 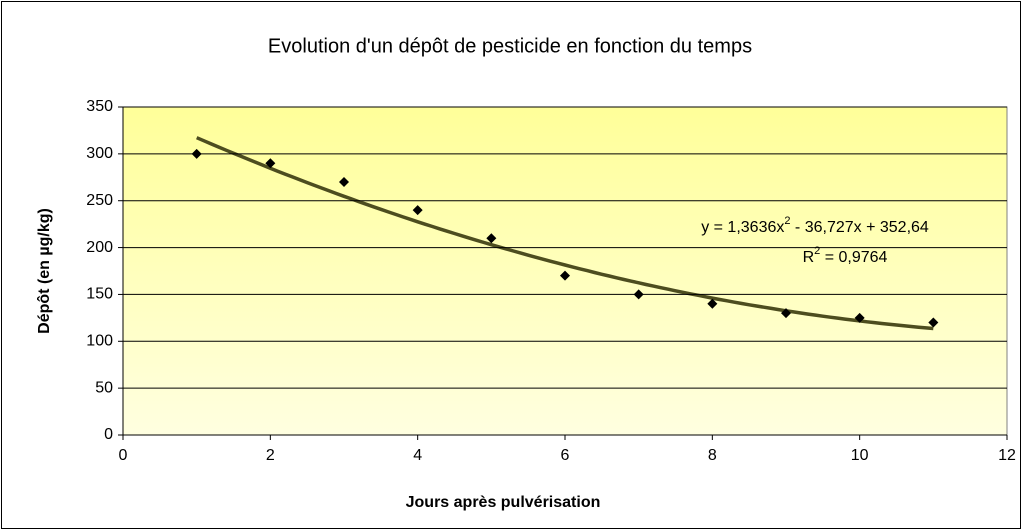 What do you see at coordinates (44, 271) in the screenshot?
I see `y-axis-label: Dépôt (en µg/kg)` at bounding box center [44, 271].